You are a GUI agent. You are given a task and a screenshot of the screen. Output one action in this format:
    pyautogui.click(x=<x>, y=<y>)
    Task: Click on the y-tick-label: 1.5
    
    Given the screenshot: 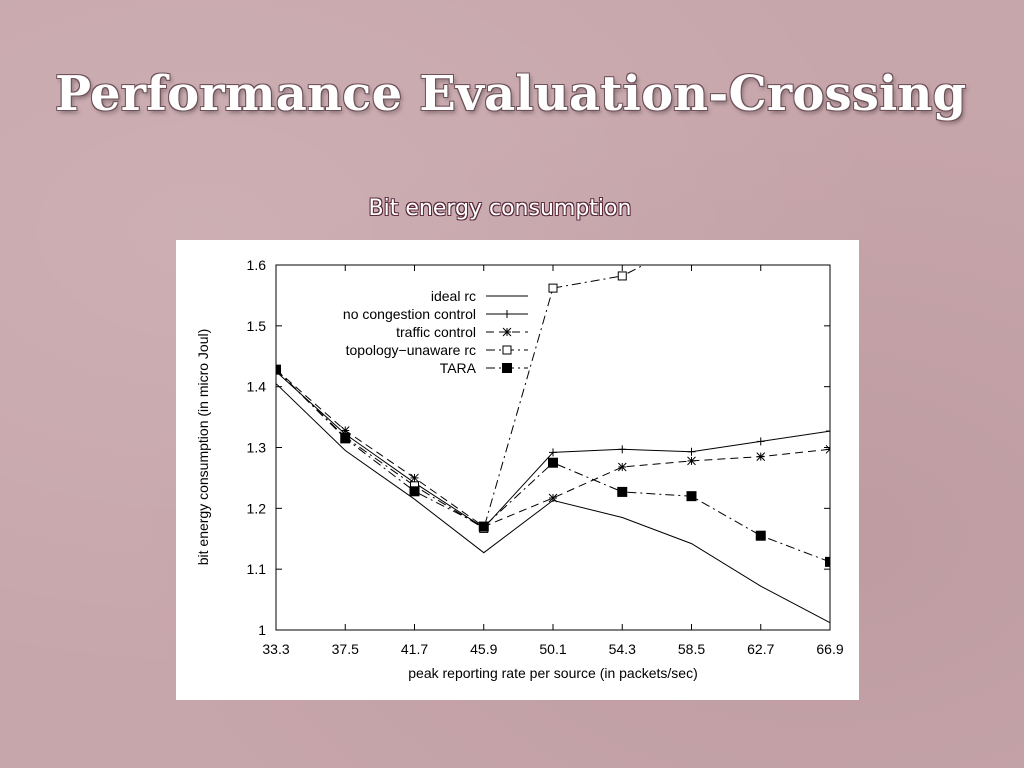 What is the action you would take?
    pyautogui.click(x=257, y=326)
    